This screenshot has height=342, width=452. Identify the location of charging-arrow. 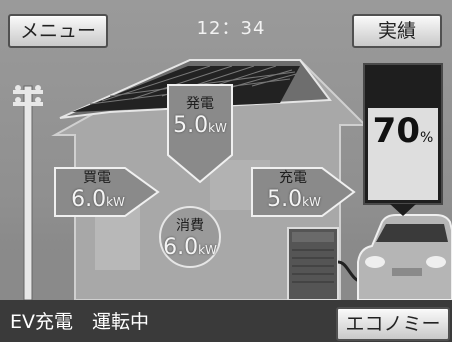
(303, 192).